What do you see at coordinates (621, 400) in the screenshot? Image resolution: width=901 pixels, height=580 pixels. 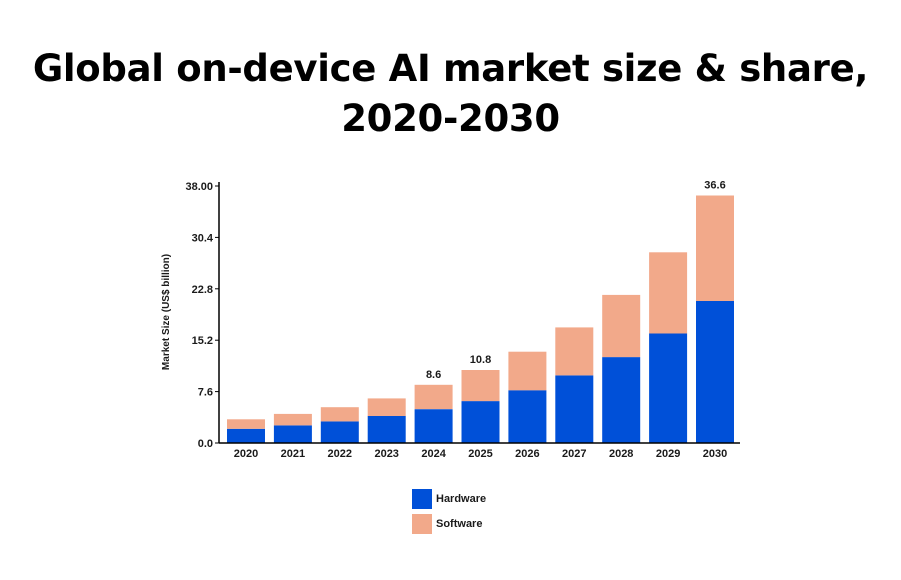 I see `bar-hardware-2028` at bounding box center [621, 400].